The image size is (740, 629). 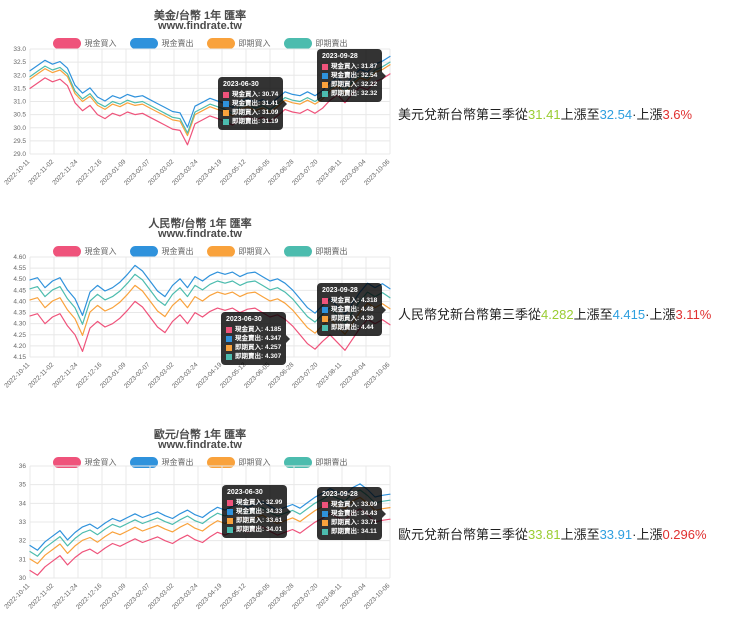 I want to click on y-tick-label: 4.20, so click(x=19, y=346).